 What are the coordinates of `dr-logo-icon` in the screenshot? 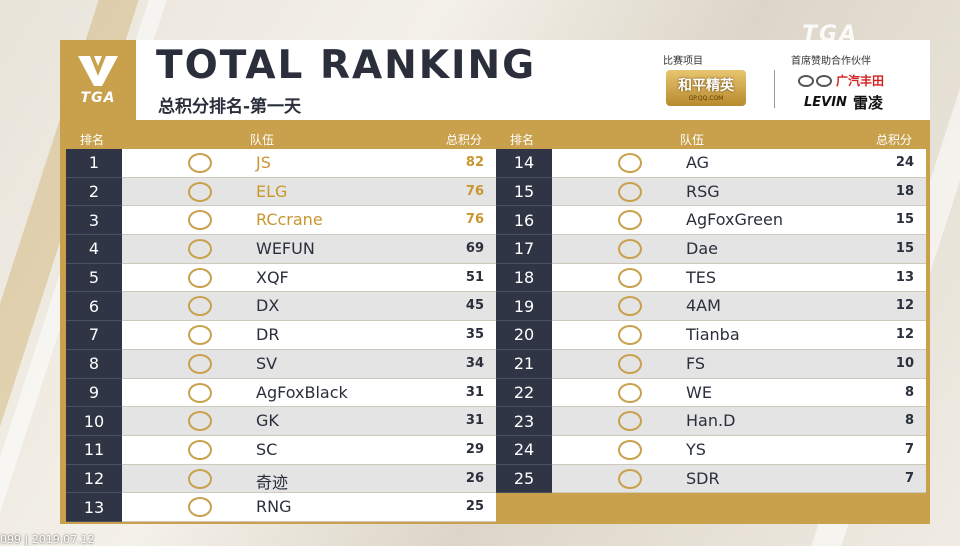 It's located at (200, 335).